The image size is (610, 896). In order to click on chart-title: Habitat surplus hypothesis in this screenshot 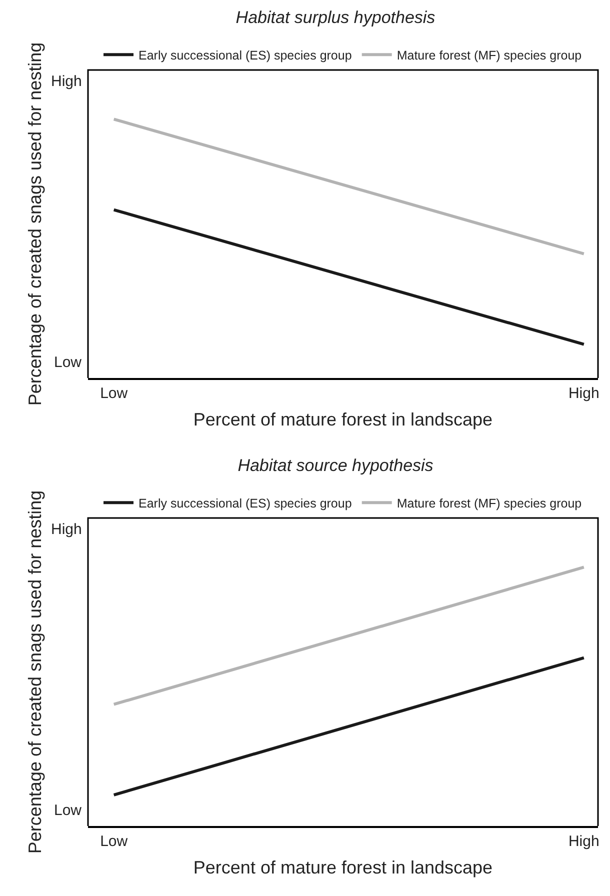, I will do `click(336, 18)`.